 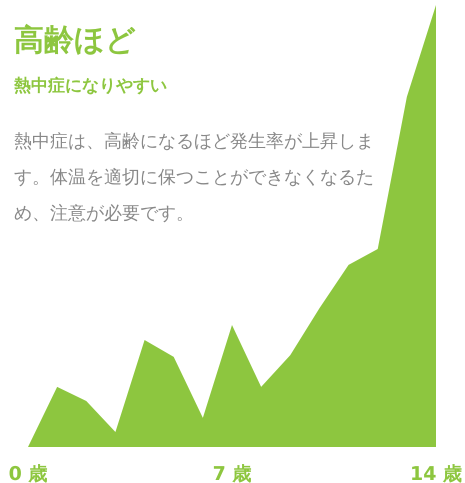 What do you see at coordinates (232, 473) in the screenshot?
I see `x-tick-label: 7 歳` at bounding box center [232, 473].